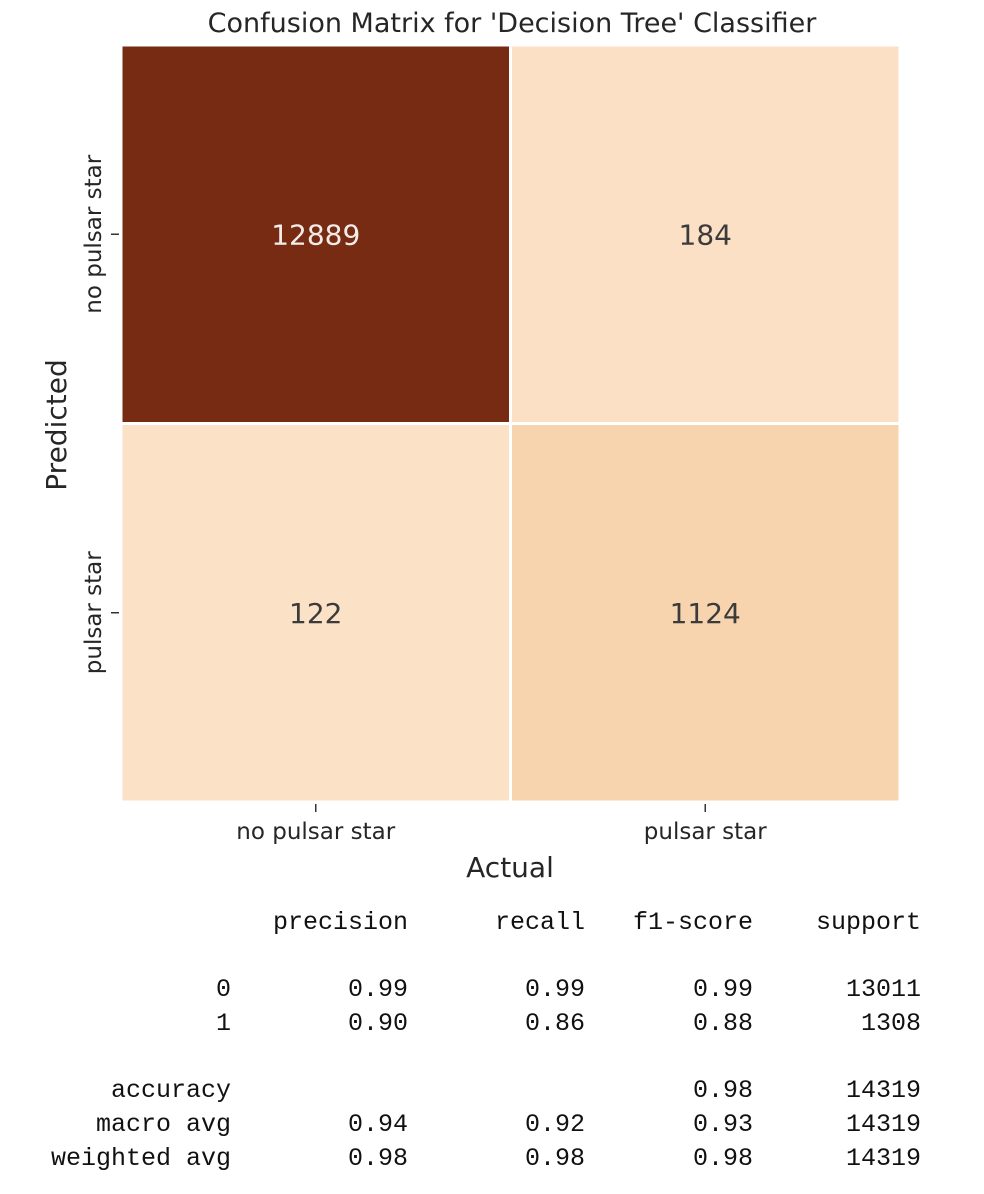 The image size is (984, 1194). What do you see at coordinates (883, 989) in the screenshot?
I see `report-cell: 13011` at bounding box center [883, 989].